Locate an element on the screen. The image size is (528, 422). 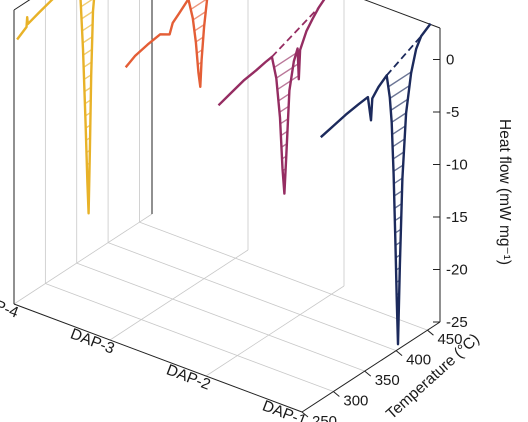
z-tick-label: -5 is located at coordinates (452, 112).